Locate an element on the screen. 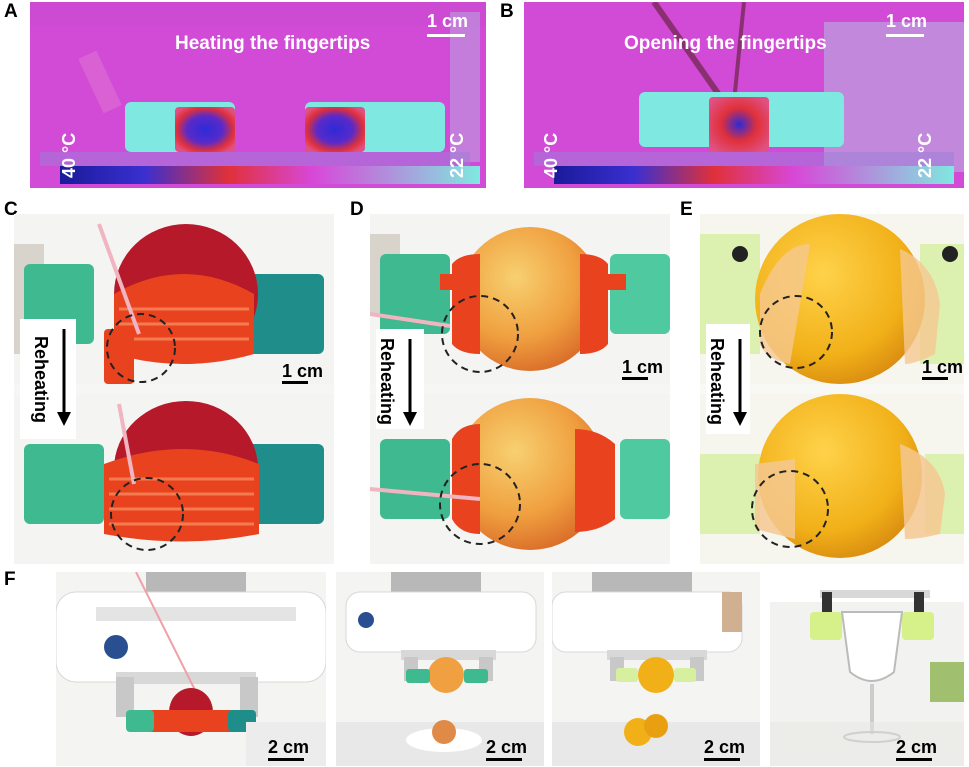 The image size is (969, 767). panel-label-e: E is located at coordinates (686, 209).